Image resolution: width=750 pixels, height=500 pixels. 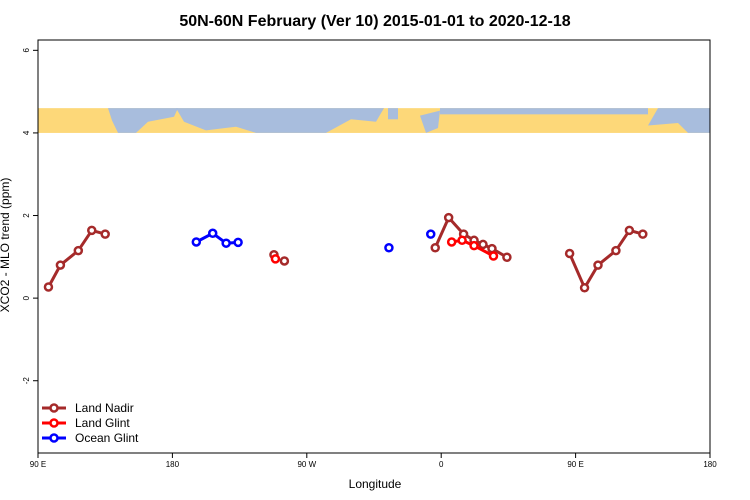 I want to click on series-ocean-glint, so click(x=313, y=240).